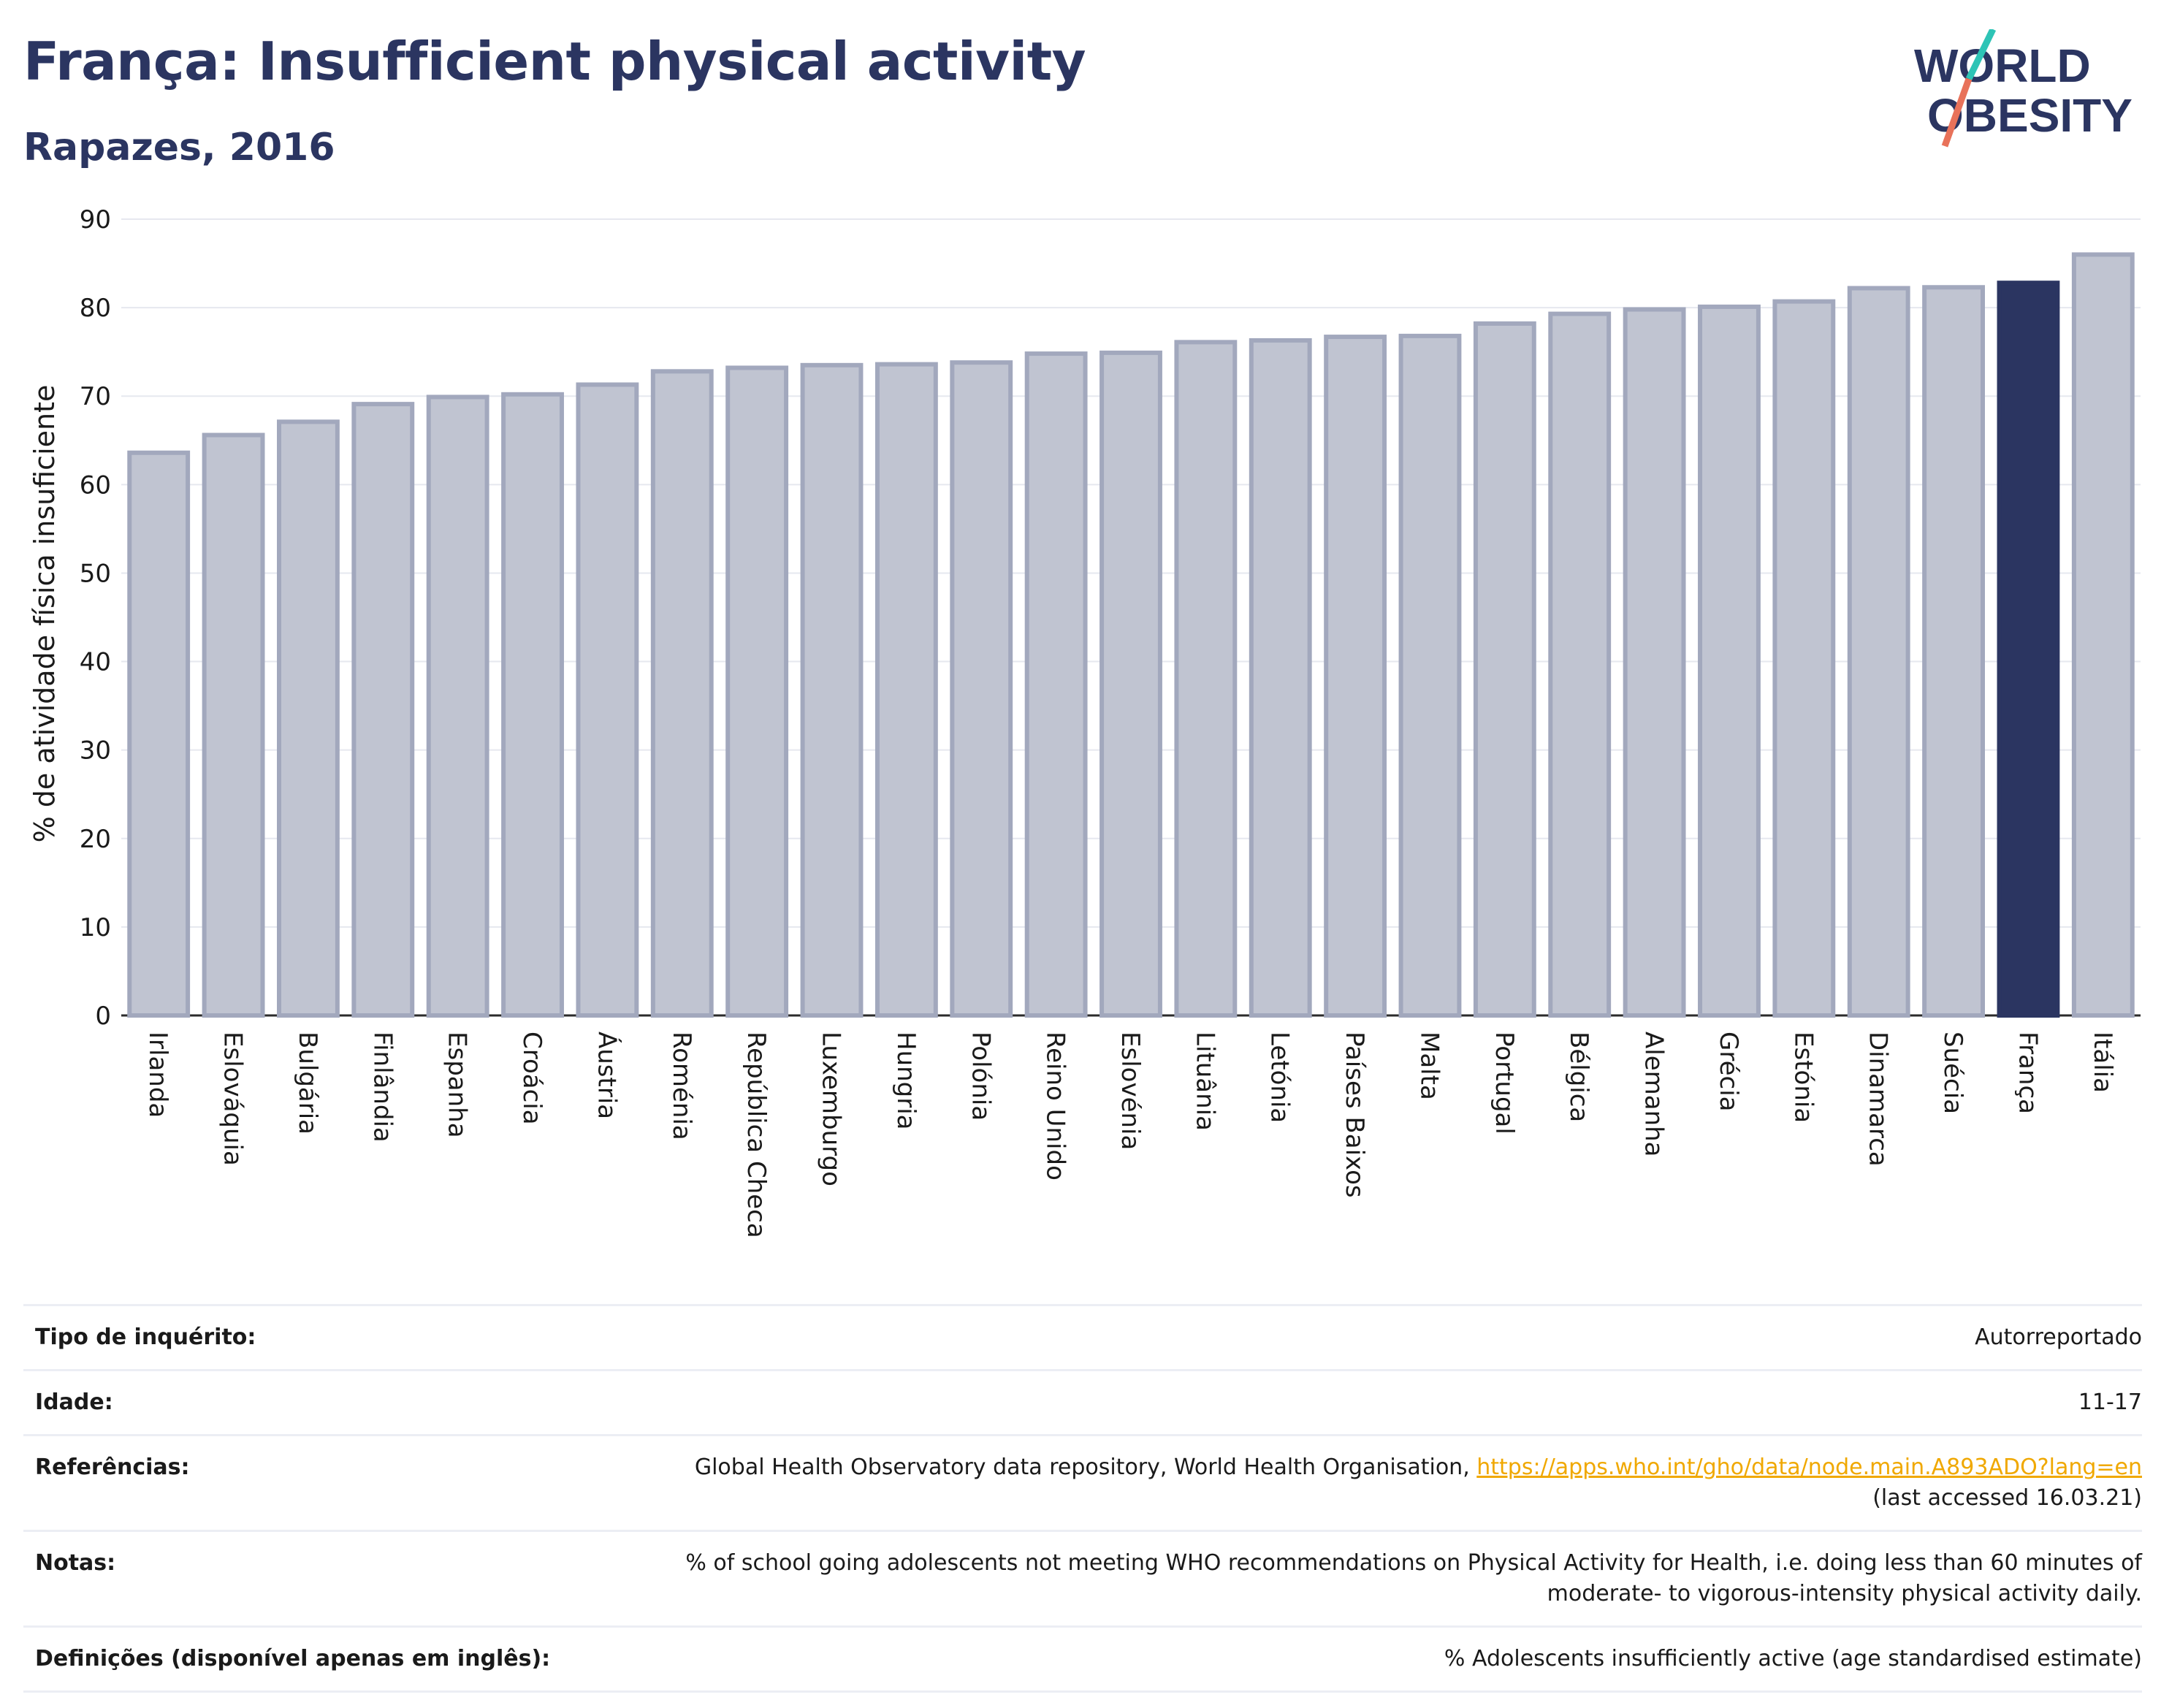 The image size is (2161, 1708). Describe the element at coordinates (96, 308) in the screenshot. I see `y-tick-label: 80` at that location.